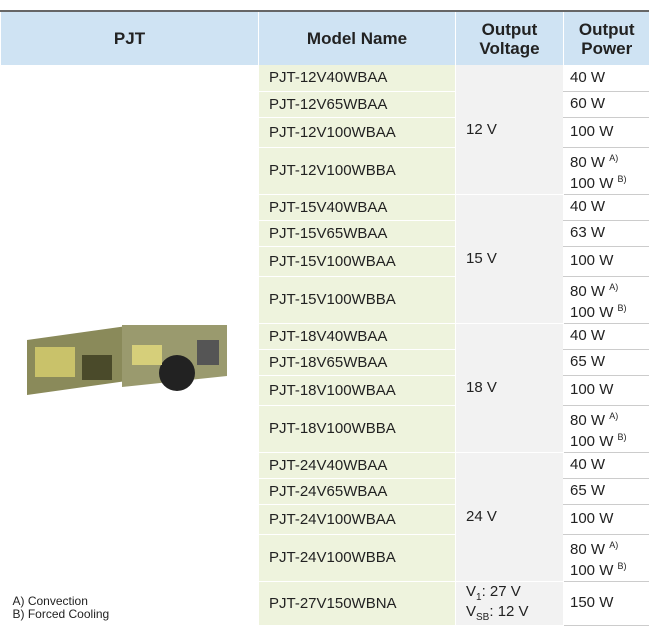  I want to click on power-cell: 150 W, so click(606, 603).